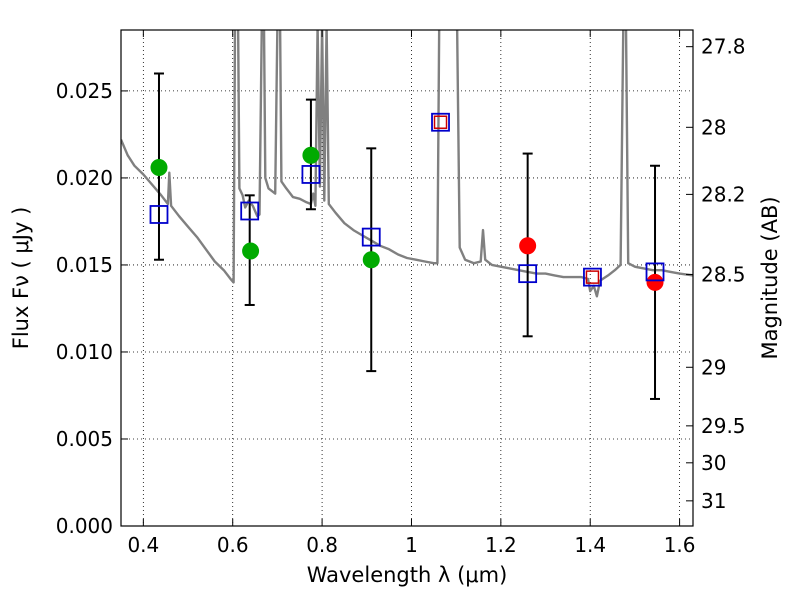  I want to click on y-tick-label: 0.025, so click(84, 91).